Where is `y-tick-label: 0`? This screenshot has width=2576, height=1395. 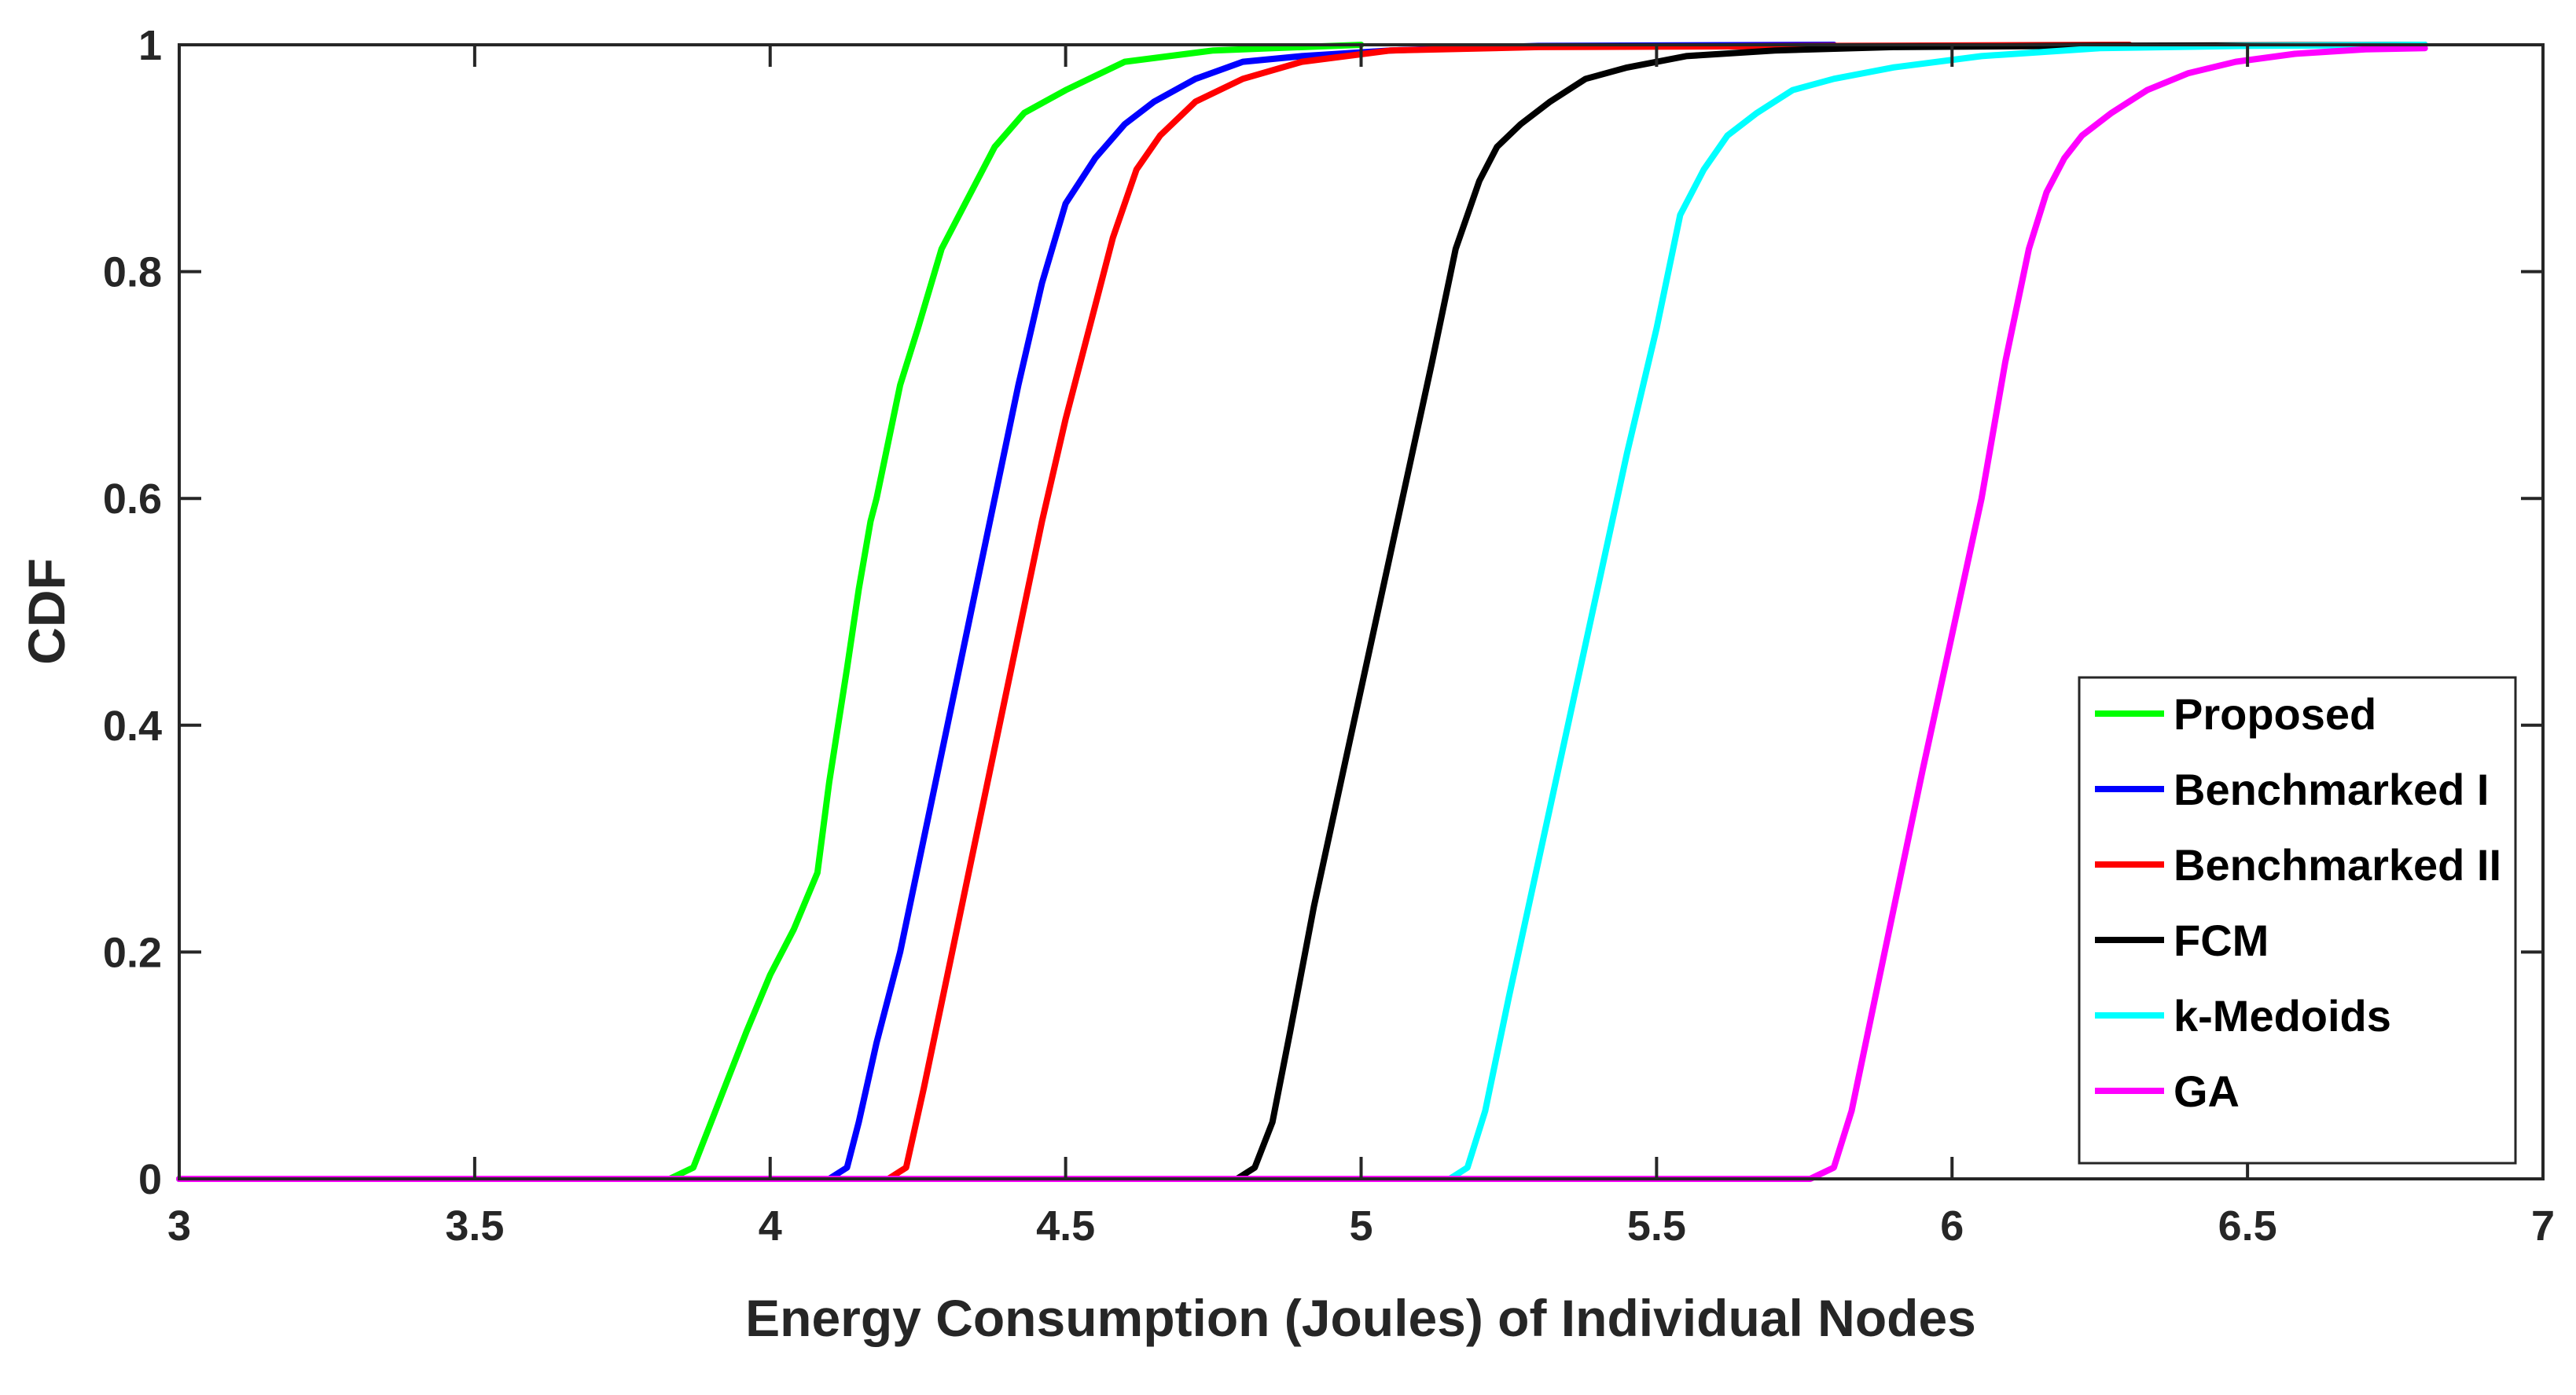
y-tick-label: 0 is located at coordinates (150, 1179).